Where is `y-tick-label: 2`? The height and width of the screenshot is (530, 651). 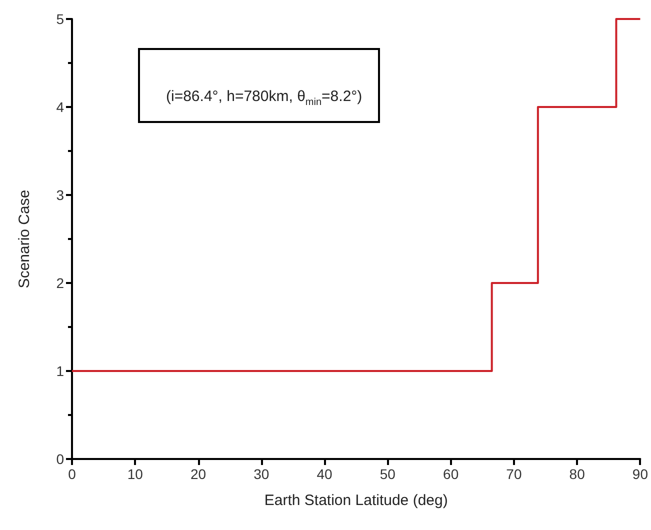
y-tick-label: 2 is located at coordinates (60, 283).